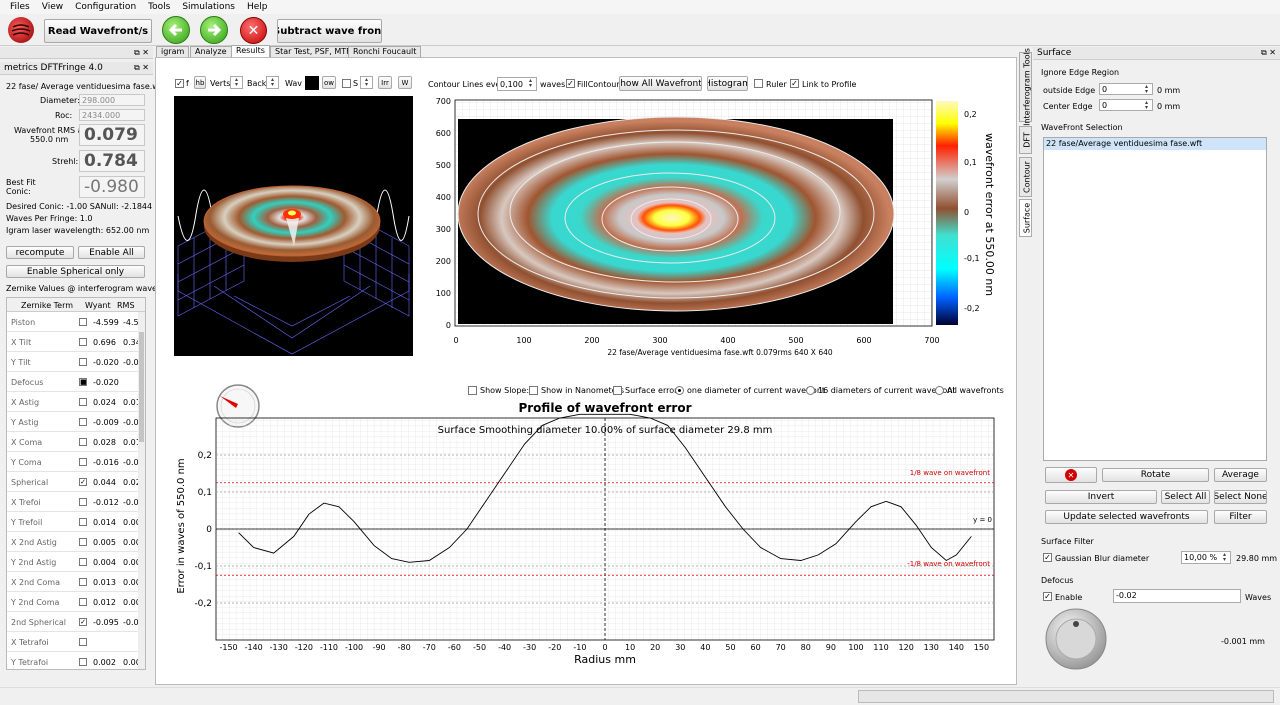 The height and width of the screenshot is (705, 1280). Describe the element at coordinates (50, 130) in the screenshot. I see `rms-label: Wavefront RMS at` at that location.